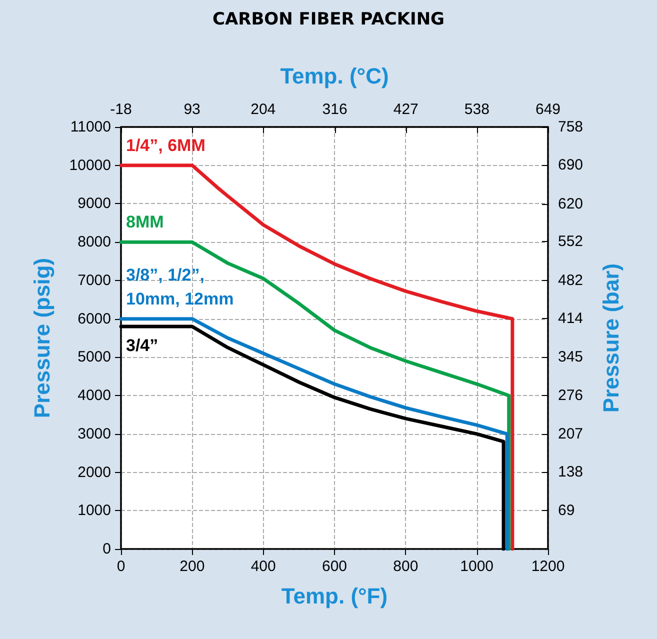  Describe the element at coordinates (571, 357) in the screenshot. I see `y2-tick-label: 345` at that location.